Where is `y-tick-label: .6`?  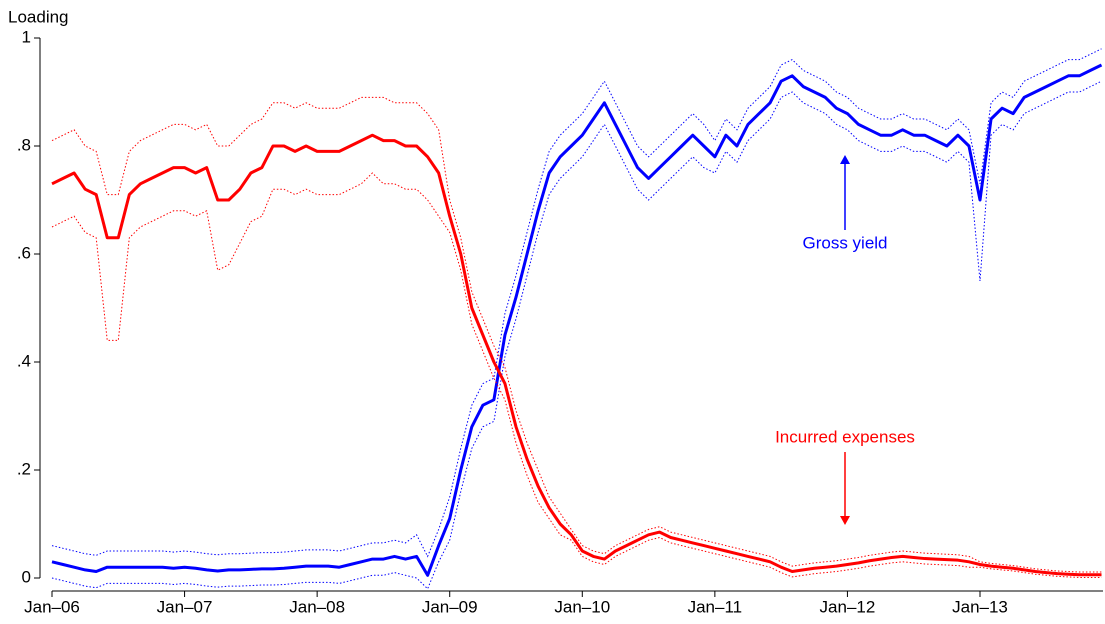 y-tick-label: .6 is located at coordinates (24, 252).